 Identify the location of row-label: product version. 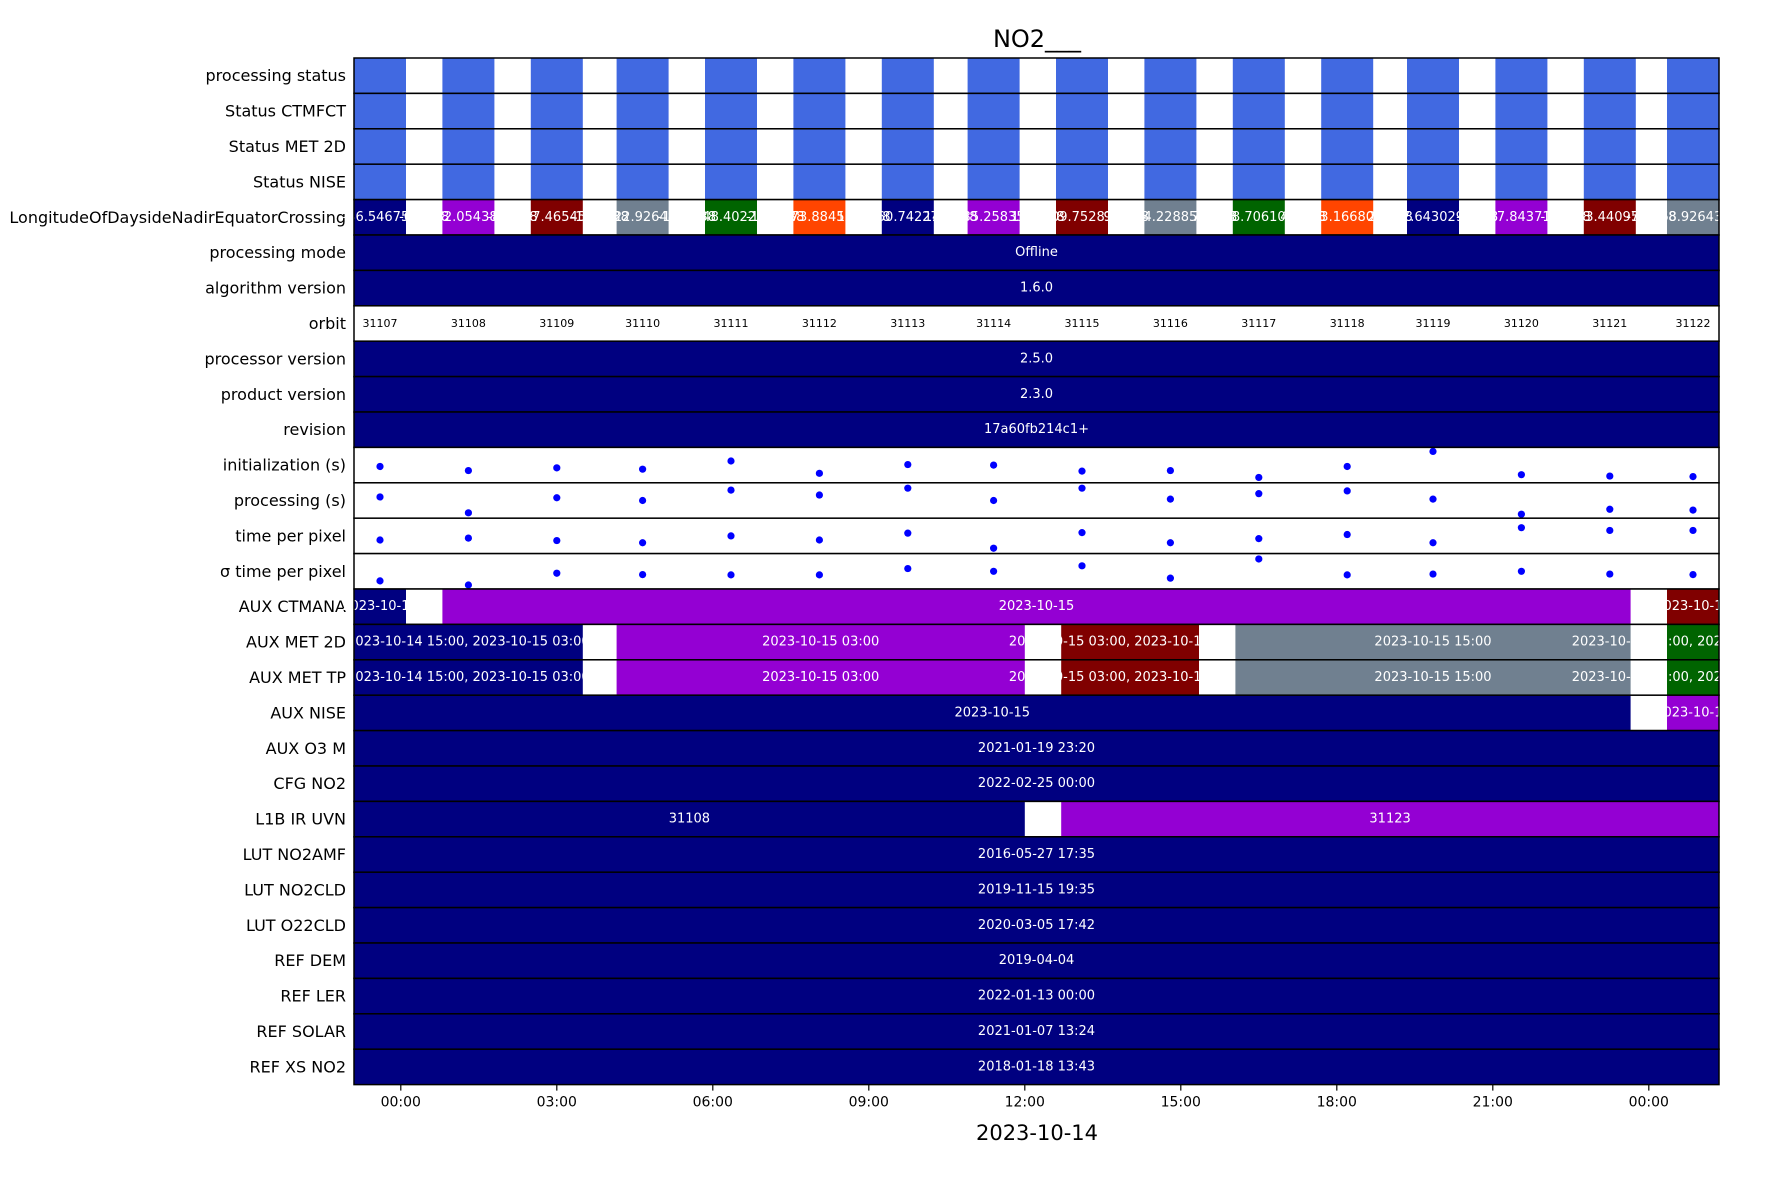
(283, 394).